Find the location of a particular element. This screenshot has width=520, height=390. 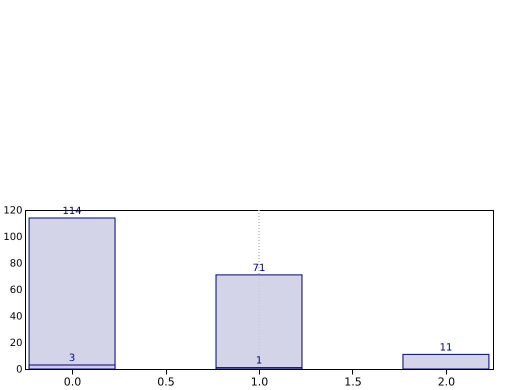

x-tick-label: 0.0 is located at coordinates (73, 382).